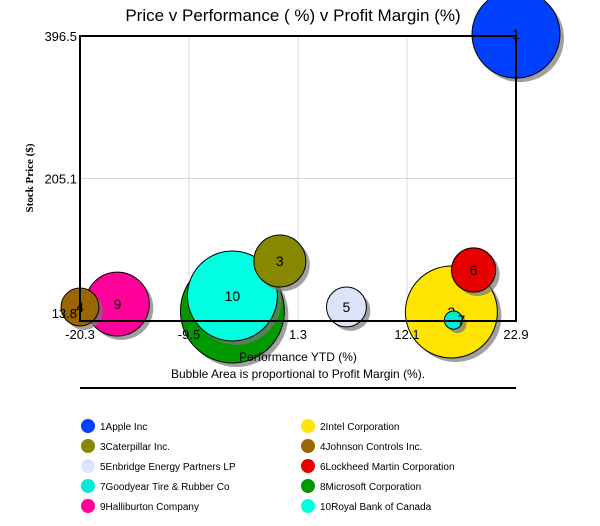 The image size is (600, 526). Describe the element at coordinates (30, 177) in the screenshot. I see `y-axis-label: Stock Price ($)` at that location.